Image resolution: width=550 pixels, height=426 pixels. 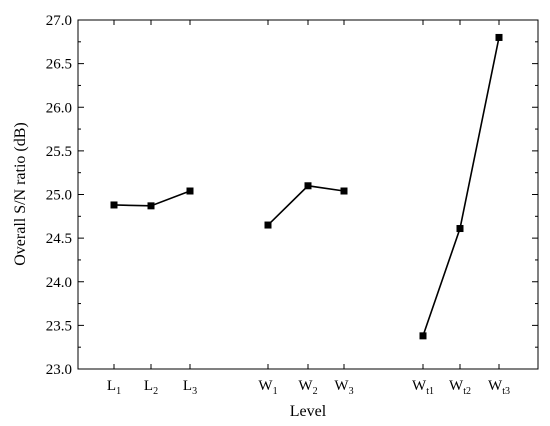 I want to click on x-tick-label: L1, so click(x=114, y=387).